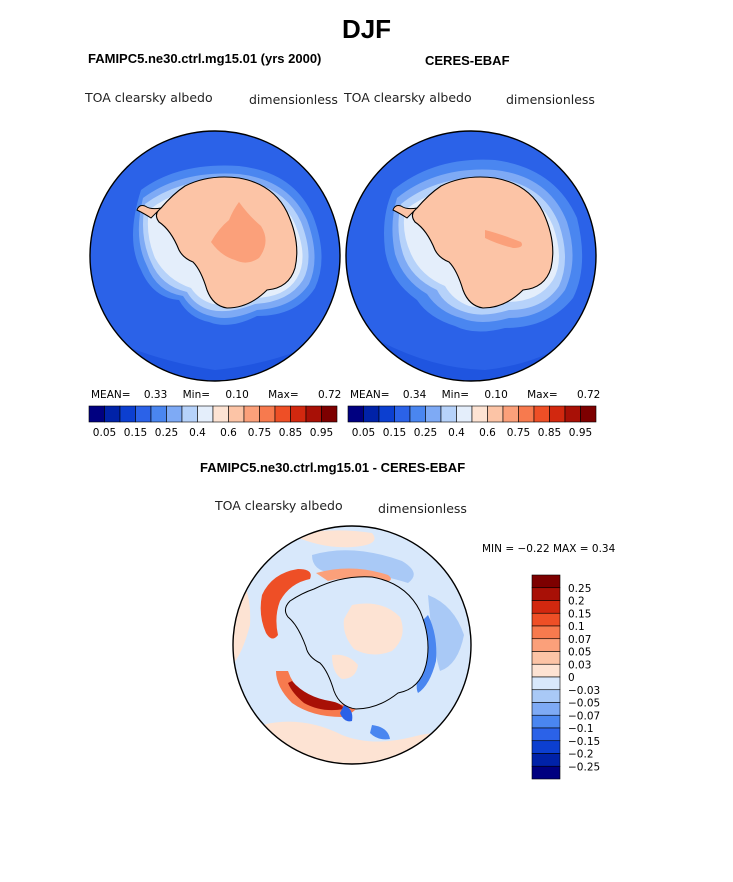 This screenshot has width=733, height=882. I want to click on observed-colorbar: 0.05 0.15 0.25 0.4 0.6 0.75 0.85 0.95, so click(472, 422).